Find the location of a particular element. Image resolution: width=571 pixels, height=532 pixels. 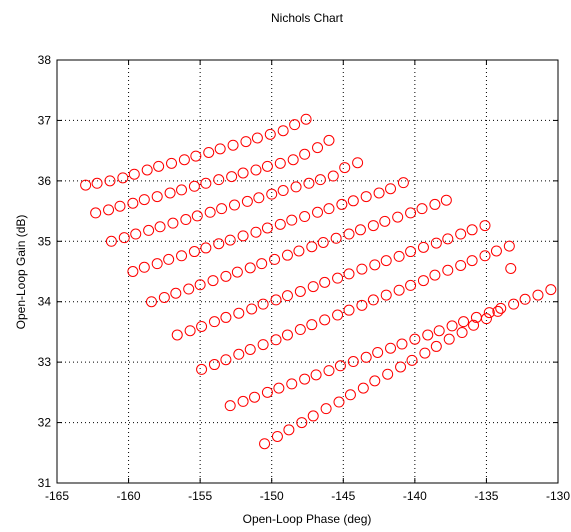

x-tick-label: -145 is located at coordinates (343, 496).